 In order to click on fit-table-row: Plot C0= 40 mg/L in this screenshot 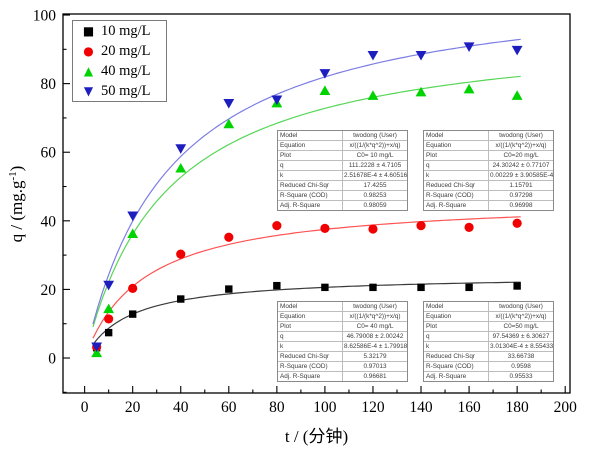, I will do `click(342, 326)`.